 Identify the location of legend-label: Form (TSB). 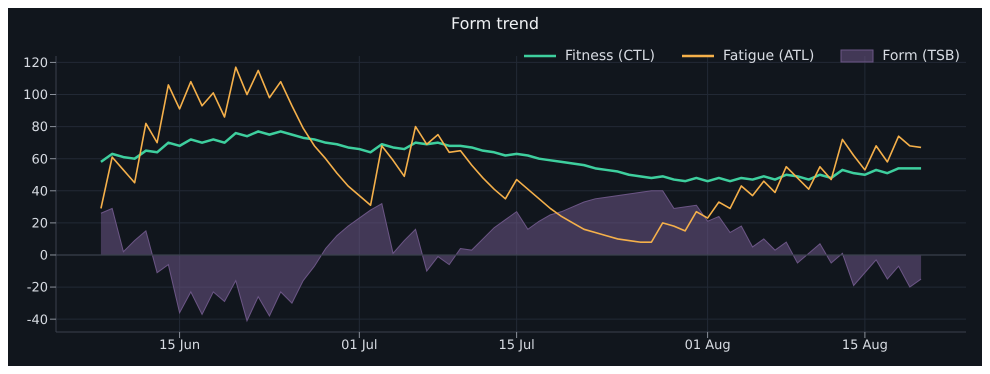
(921, 56).